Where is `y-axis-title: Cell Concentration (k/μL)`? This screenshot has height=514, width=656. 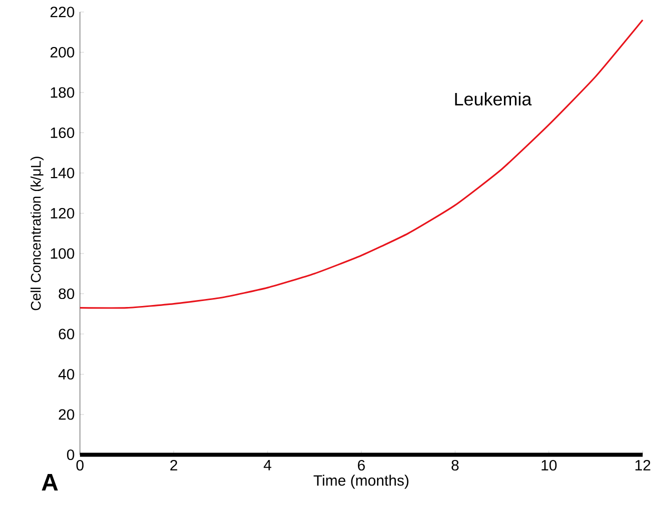
y-axis-title: Cell Concentration (k/μL) is located at coordinates (37, 233).